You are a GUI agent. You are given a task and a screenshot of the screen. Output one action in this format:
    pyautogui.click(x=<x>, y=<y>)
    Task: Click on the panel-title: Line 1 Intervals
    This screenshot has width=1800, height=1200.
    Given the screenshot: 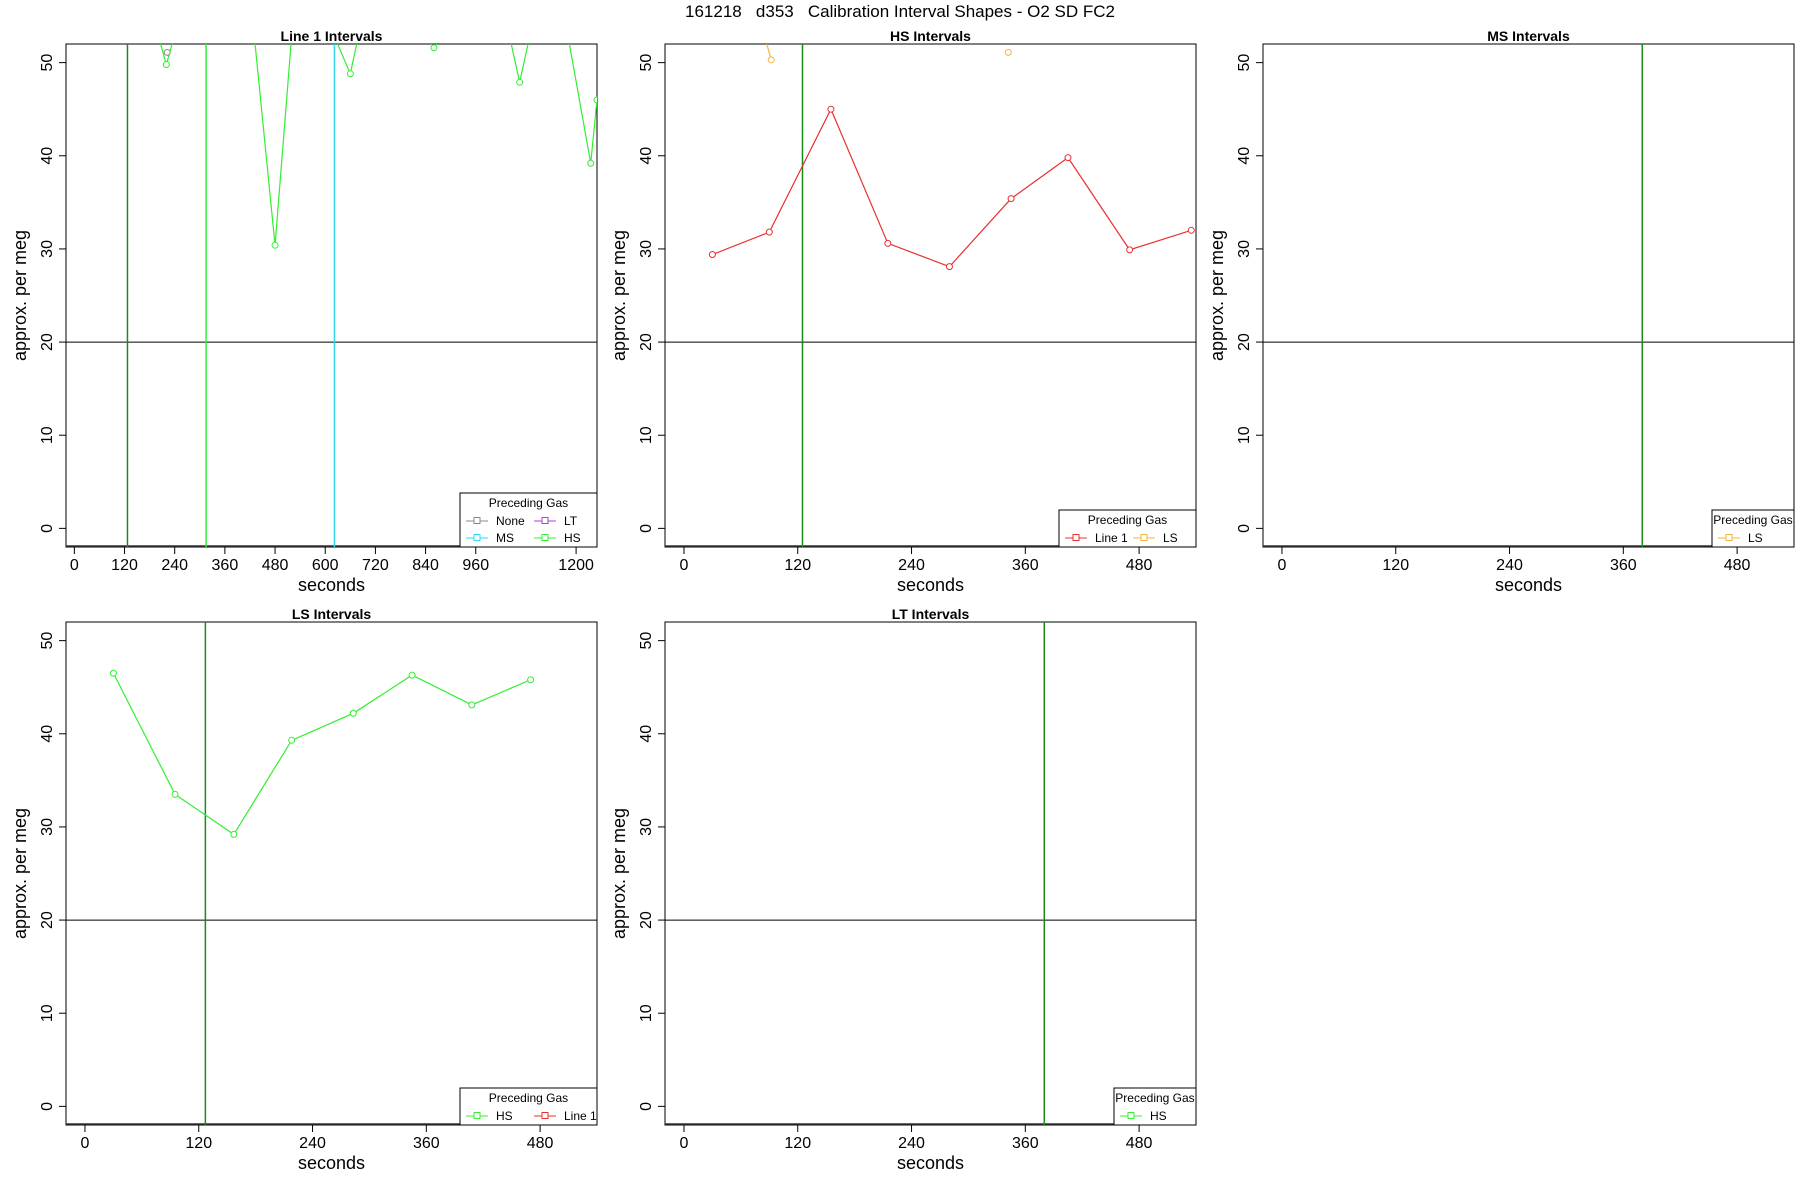 What is the action you would take?
    pyautogui.click(x=332, y=36)
    